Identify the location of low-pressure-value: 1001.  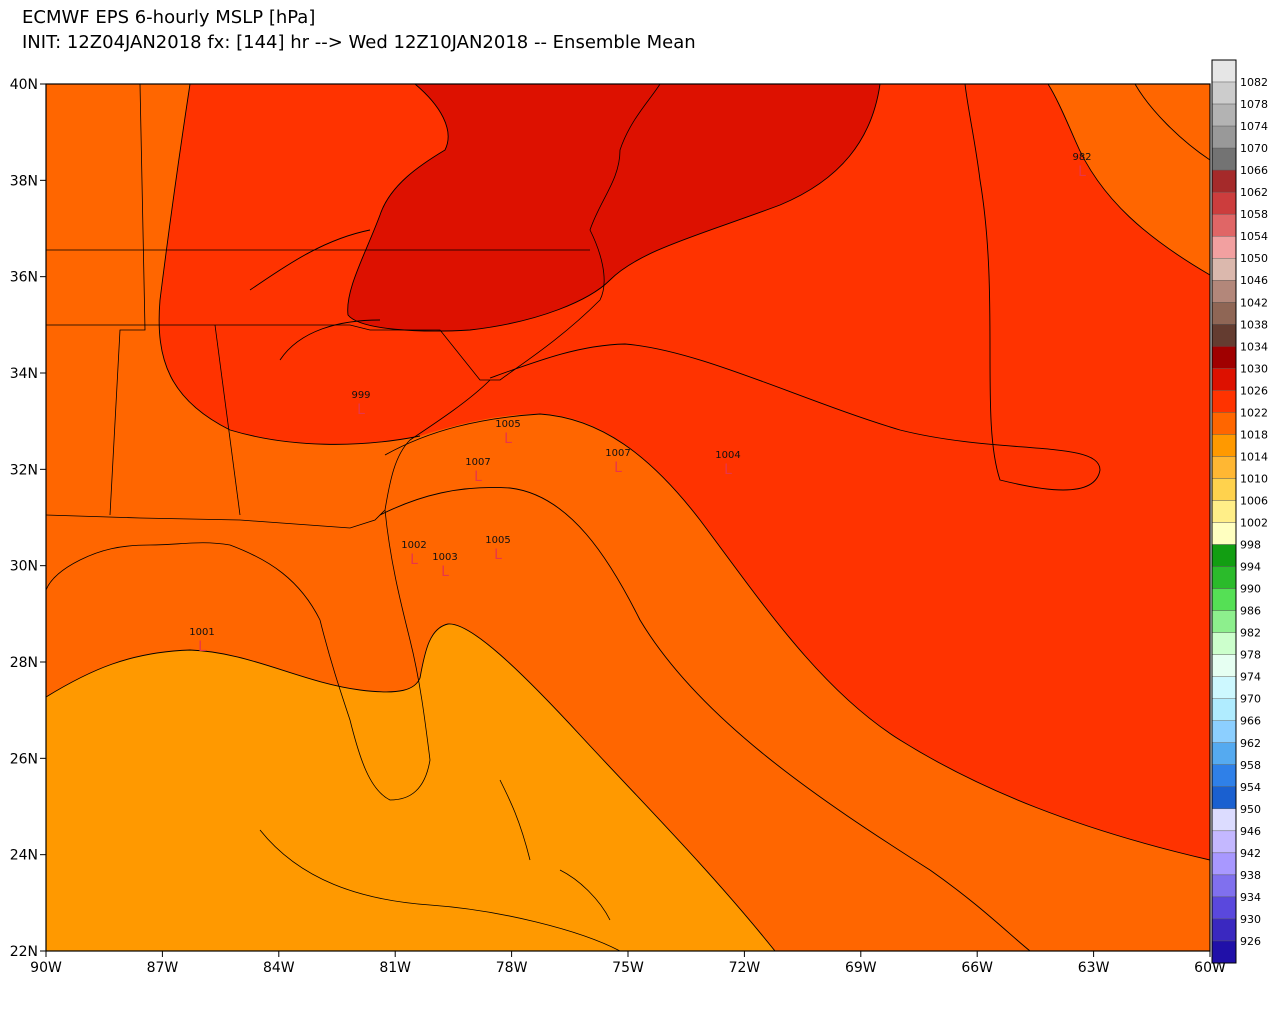
(201, 632).